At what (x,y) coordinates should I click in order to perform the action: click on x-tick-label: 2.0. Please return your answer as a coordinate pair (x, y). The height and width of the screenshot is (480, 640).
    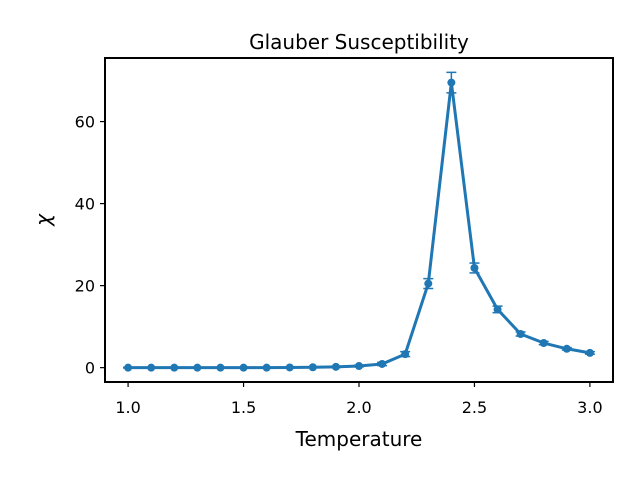
    Looking at the image, I should click on (358, 407).